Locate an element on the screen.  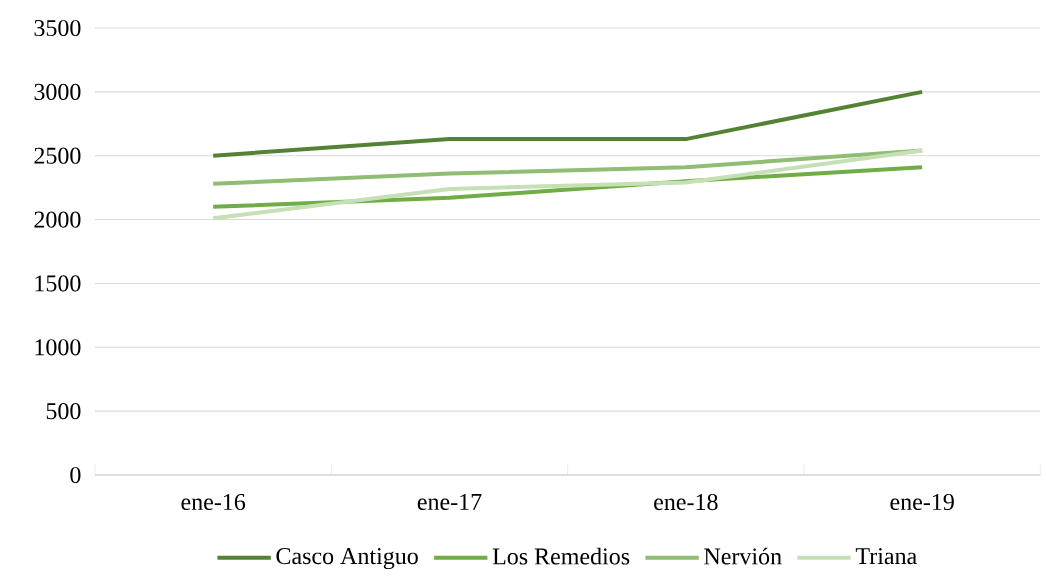
y-tick-label: 3000 is located at coordinates (57, 91).